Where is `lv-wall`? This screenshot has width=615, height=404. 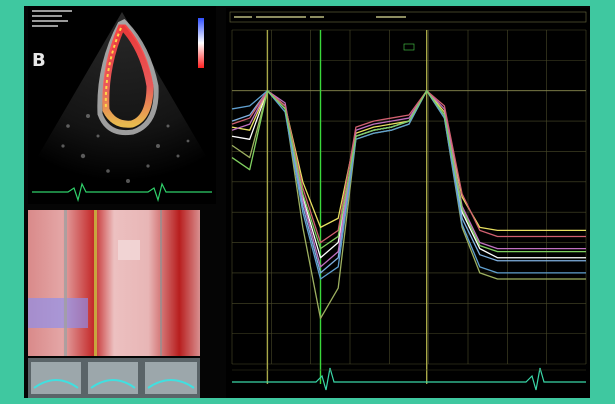 lv-wall is located at coordinates (128, 77).